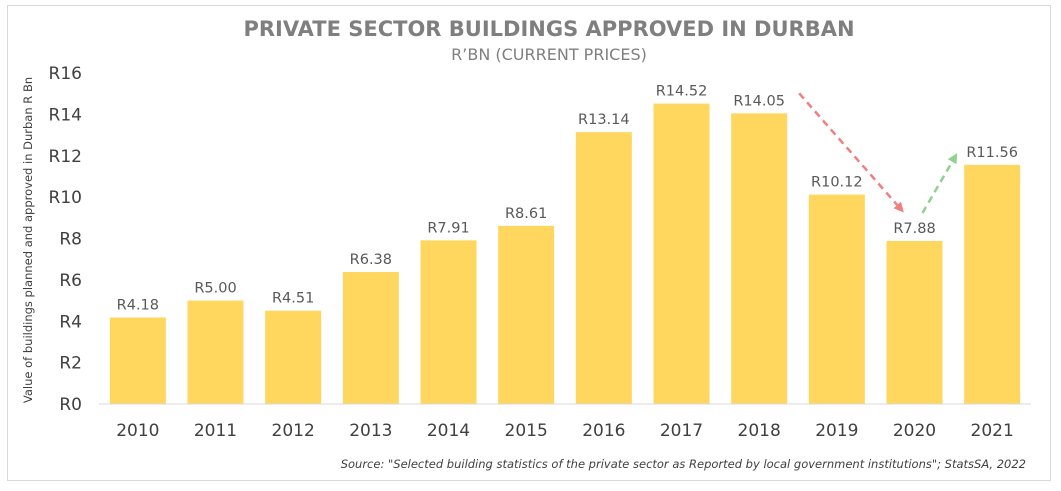 Image resolution: width=1061 pixels, height=491 pixels. I want to click on x-tick-label: 2021, so click(992, 431).